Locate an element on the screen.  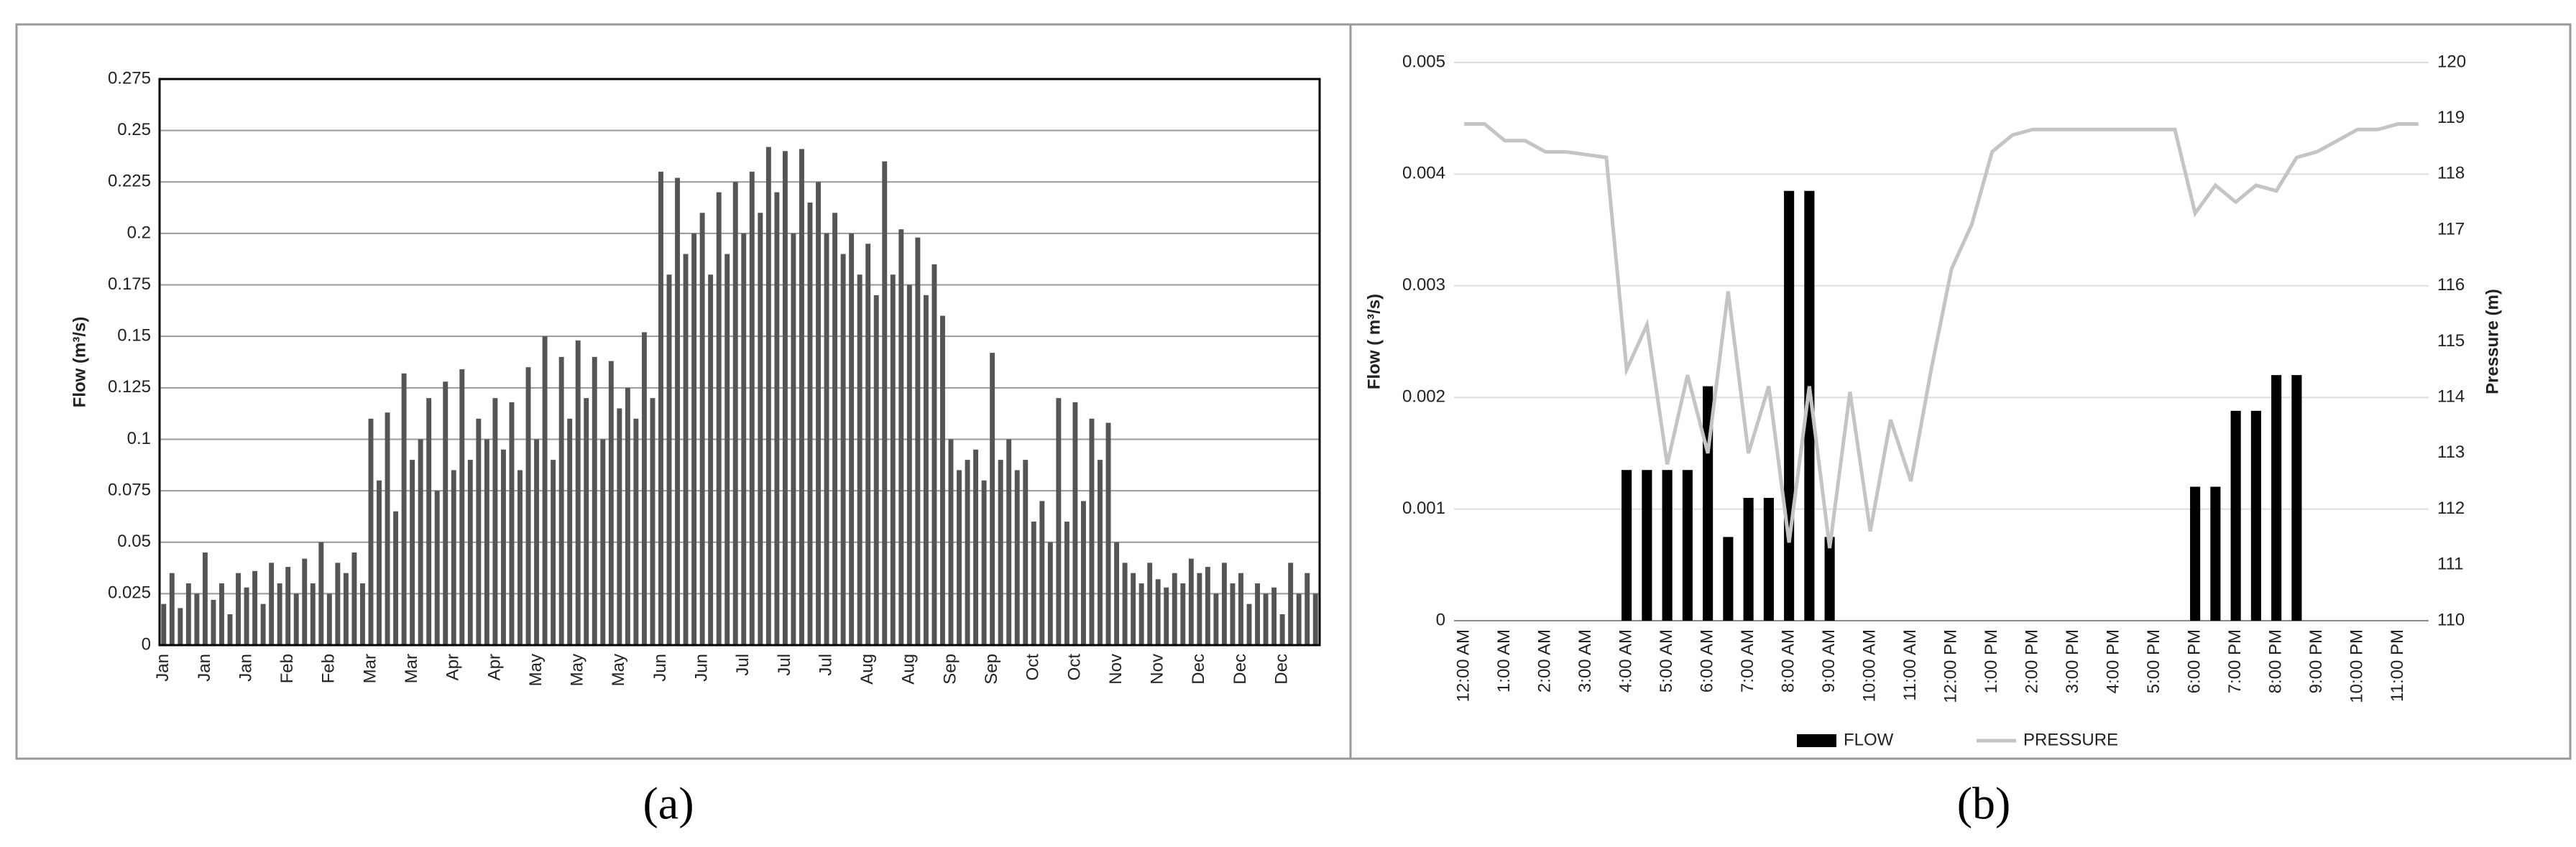
x-tick-label: Dec is located at coordinates (1240, 670).